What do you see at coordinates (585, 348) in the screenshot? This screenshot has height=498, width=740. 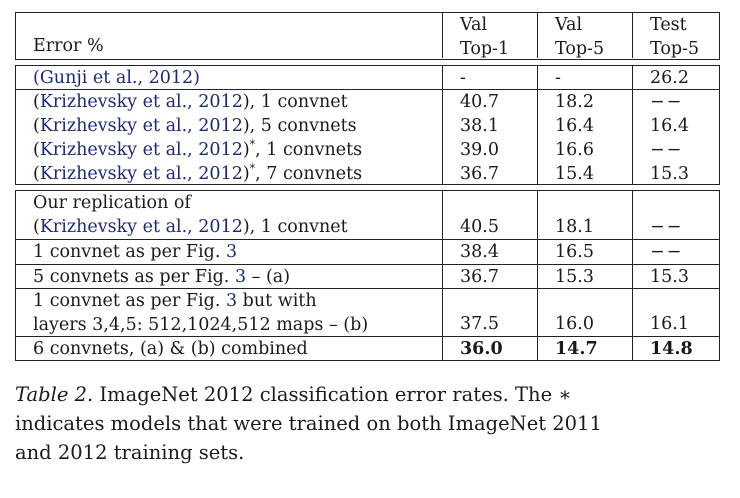 I see `val-top5: 14.7` at bounding box center [585, 348].